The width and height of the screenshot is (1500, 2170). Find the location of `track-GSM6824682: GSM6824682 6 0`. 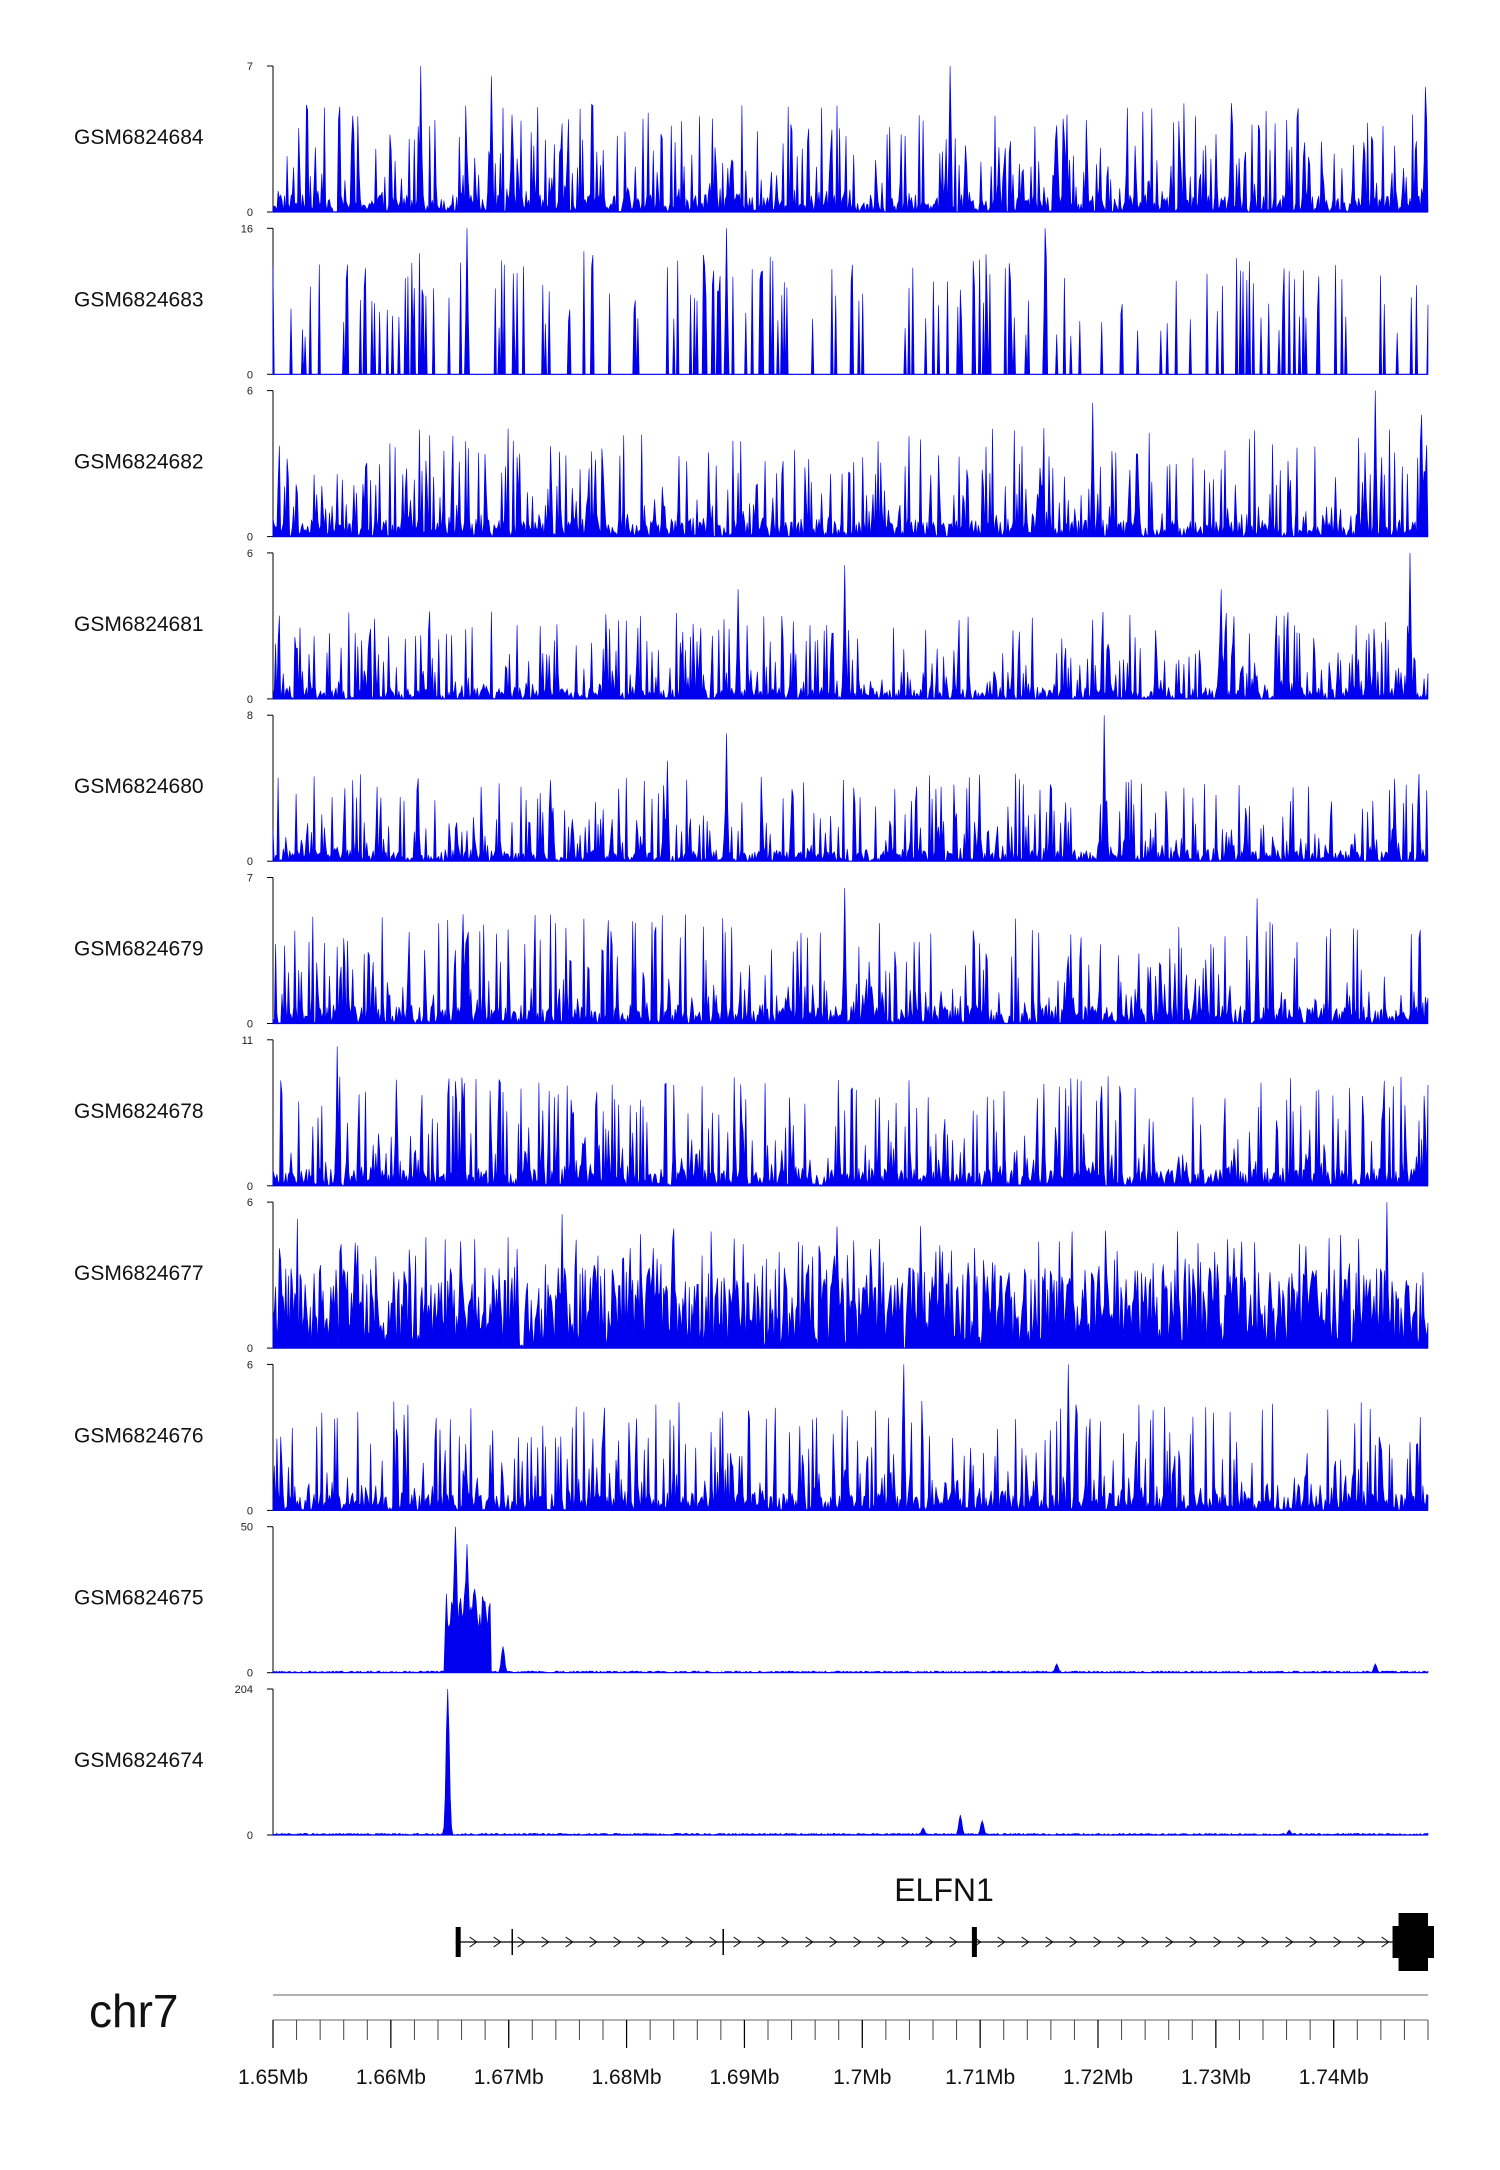

track-GSM6824682: GSM6824682 6 0 is located at coordinates (751, 465).